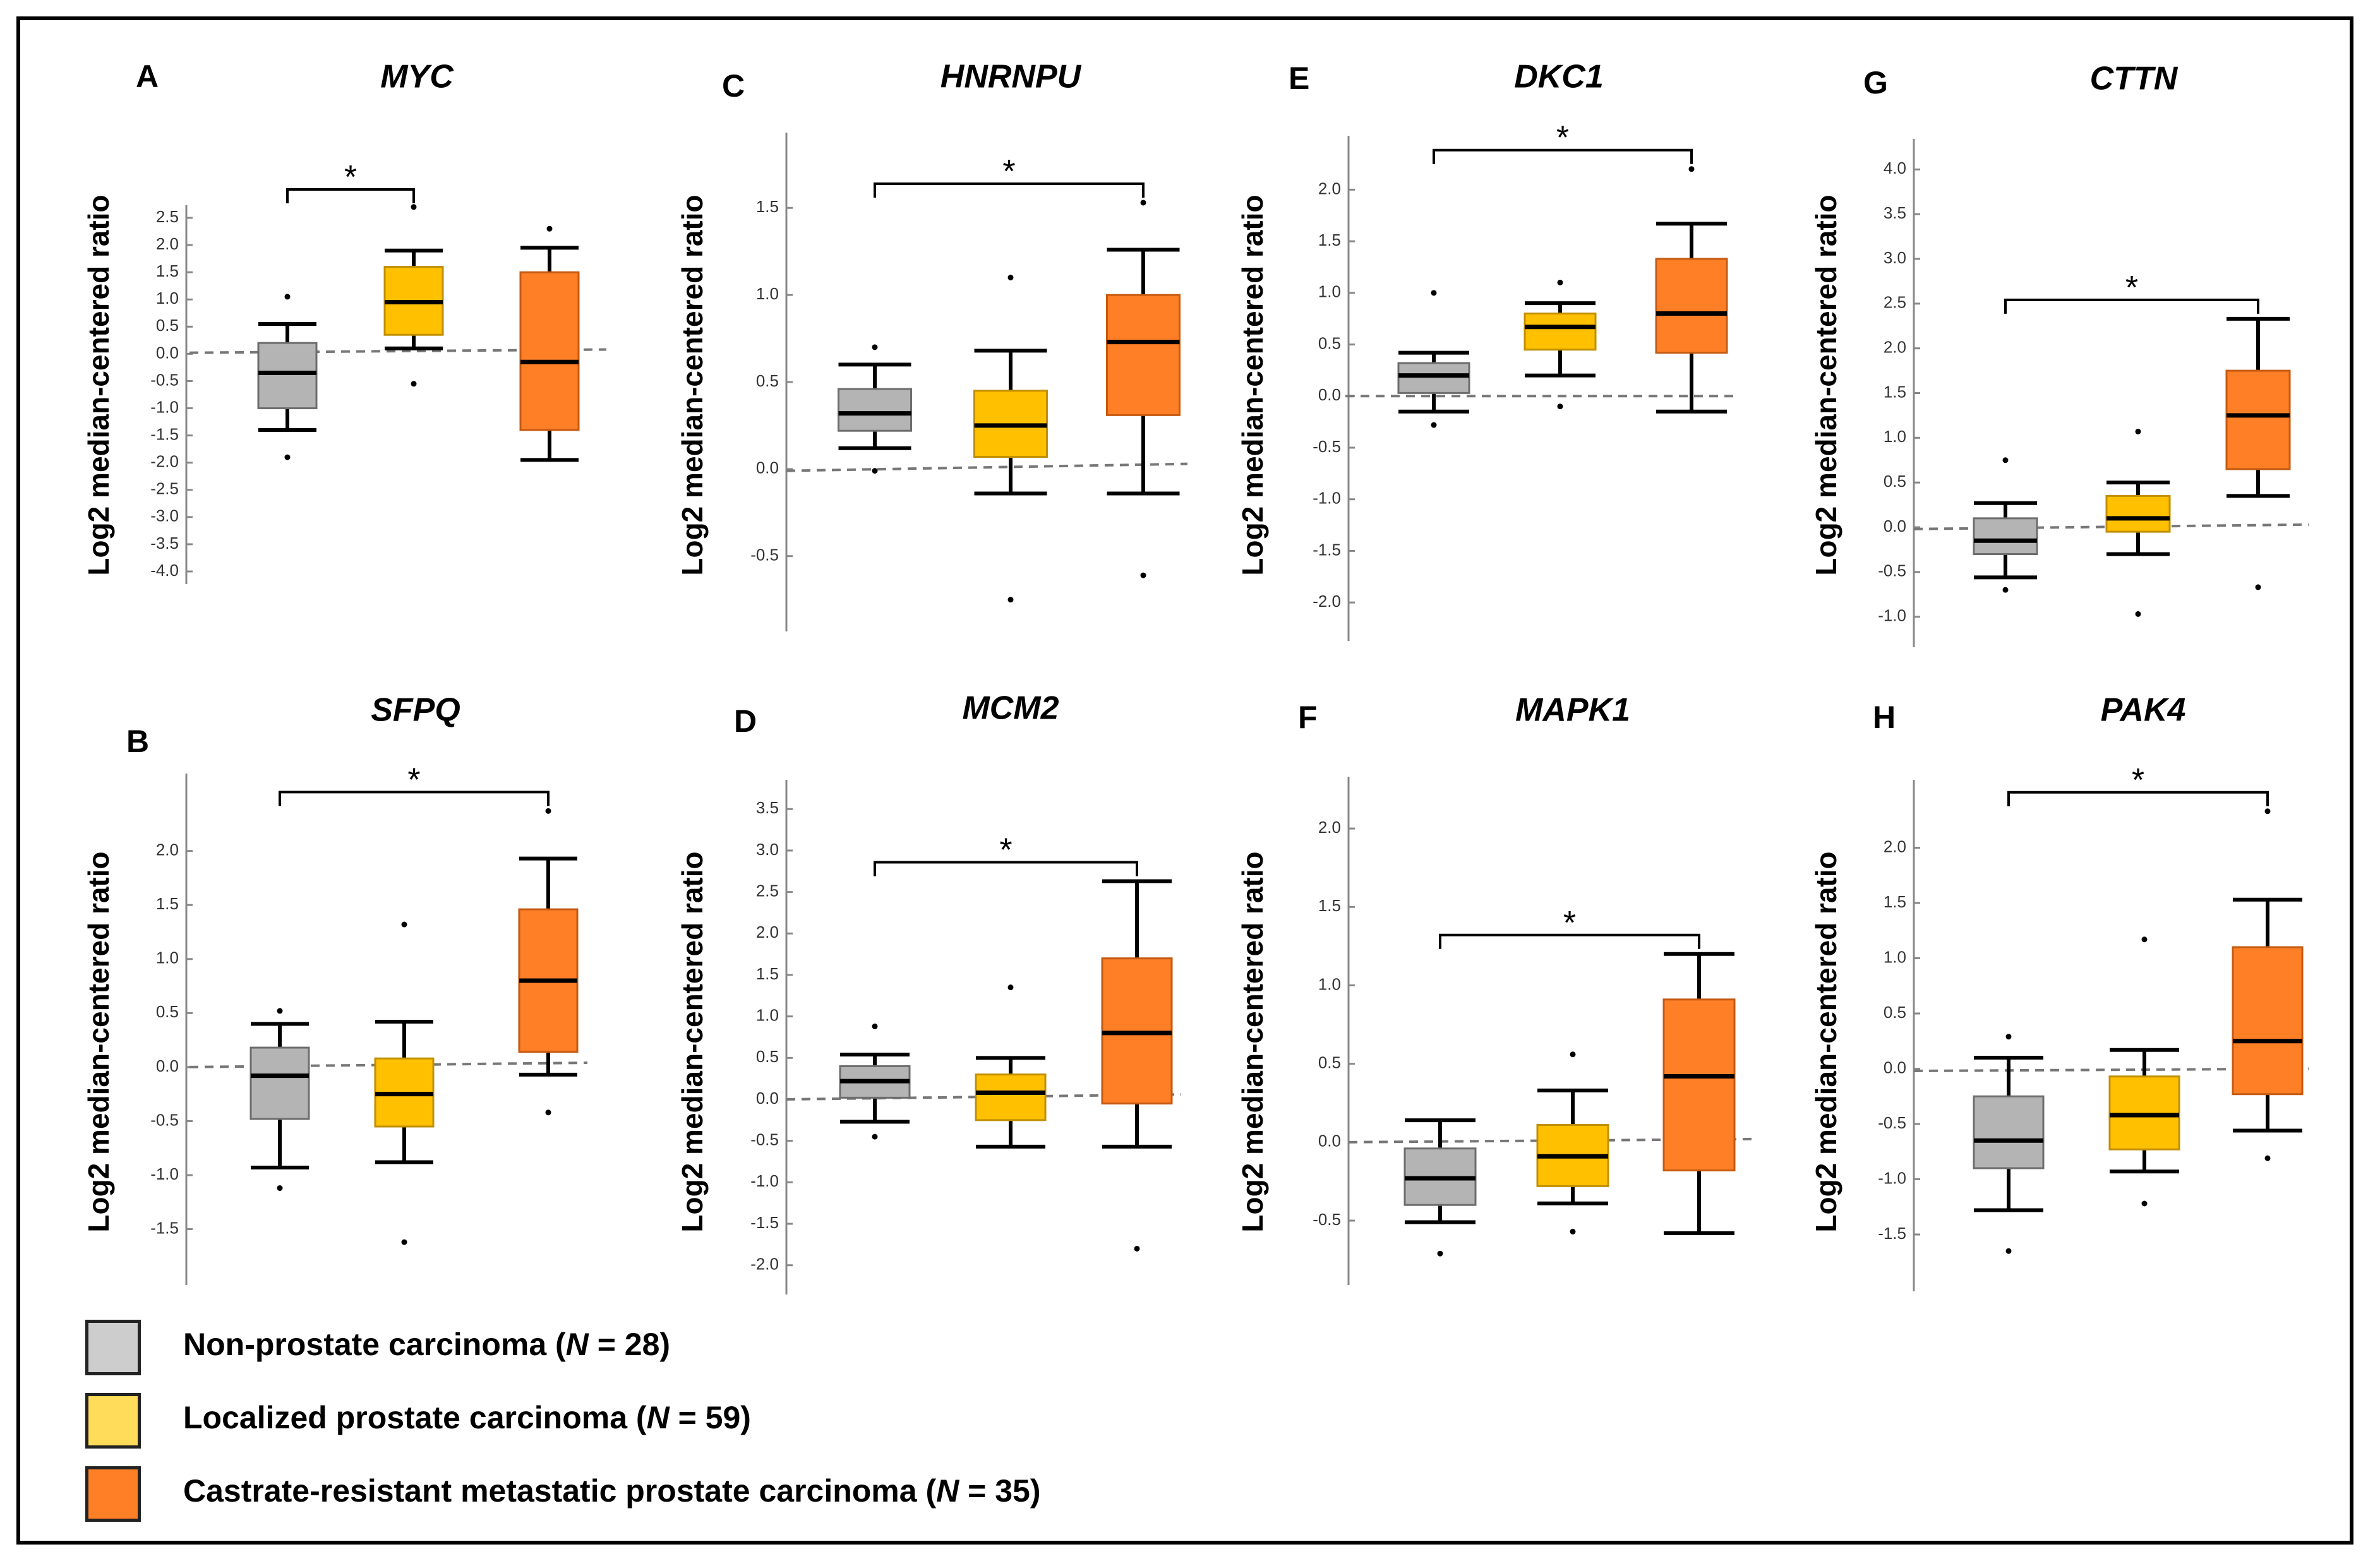 This screenshot has width=2380, height=1566. I want to click on y-tick-label-g: -0.5, so click(1892, 570).